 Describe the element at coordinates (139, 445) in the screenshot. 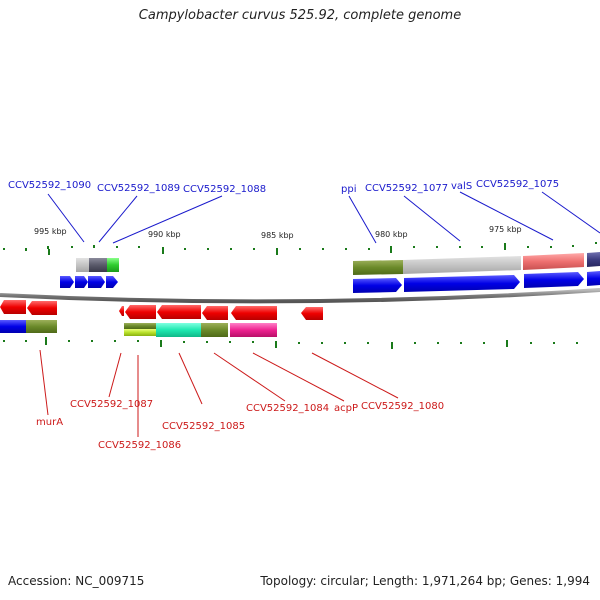

I see `gene-label: CCV52592_1086` at that location.